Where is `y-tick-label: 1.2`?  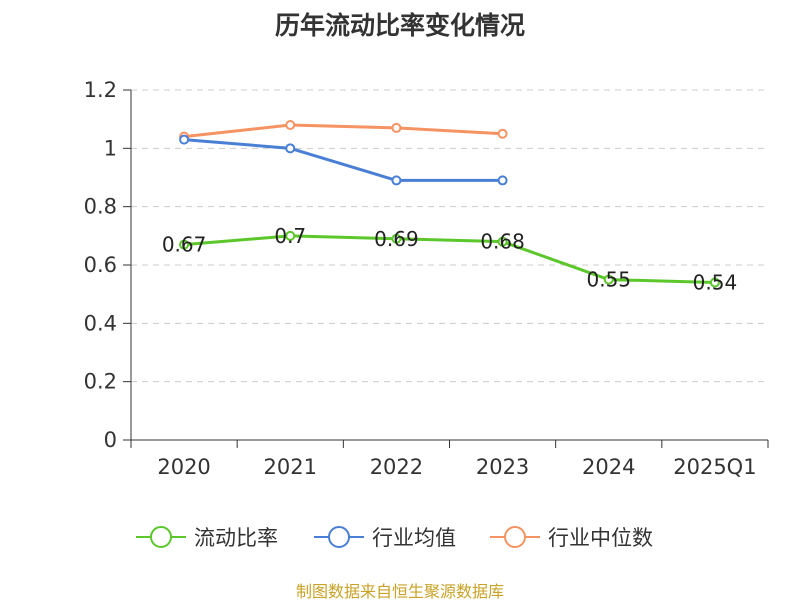
y-tick-label: 1.2 is located at coordinates (100, 90).